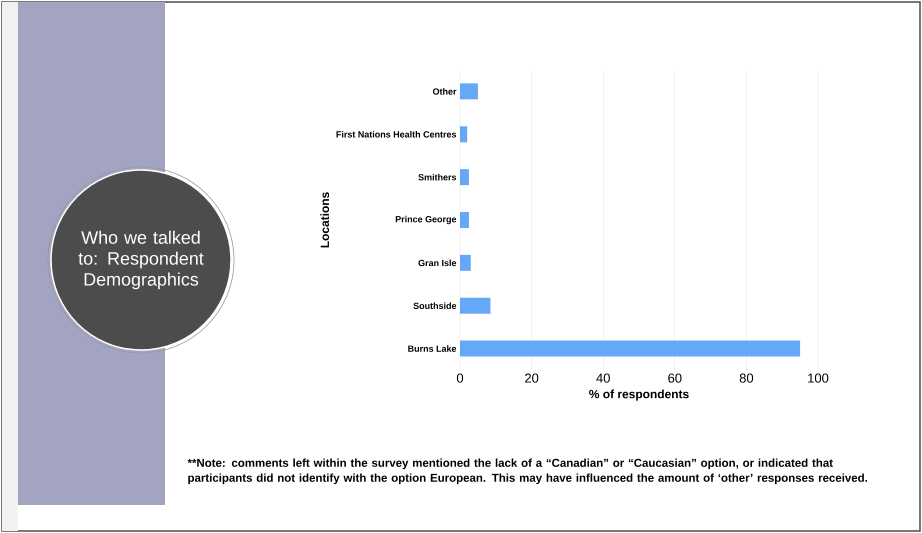 The width and height of the screenshot is (922, 533). Describe the element at coordinates (434, 305) in the screenshot. I see `y-tick-label: Southside` at that location.